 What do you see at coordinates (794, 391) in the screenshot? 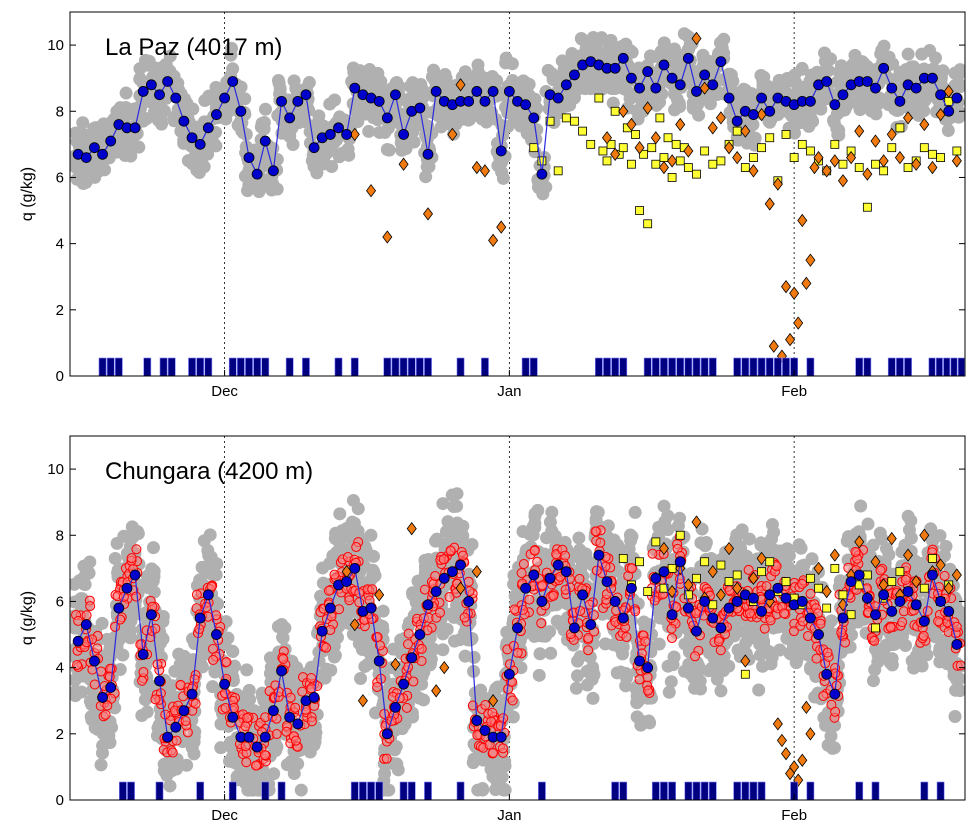
I see `x-tick-label: Feb` at bounding box center [794, 391].